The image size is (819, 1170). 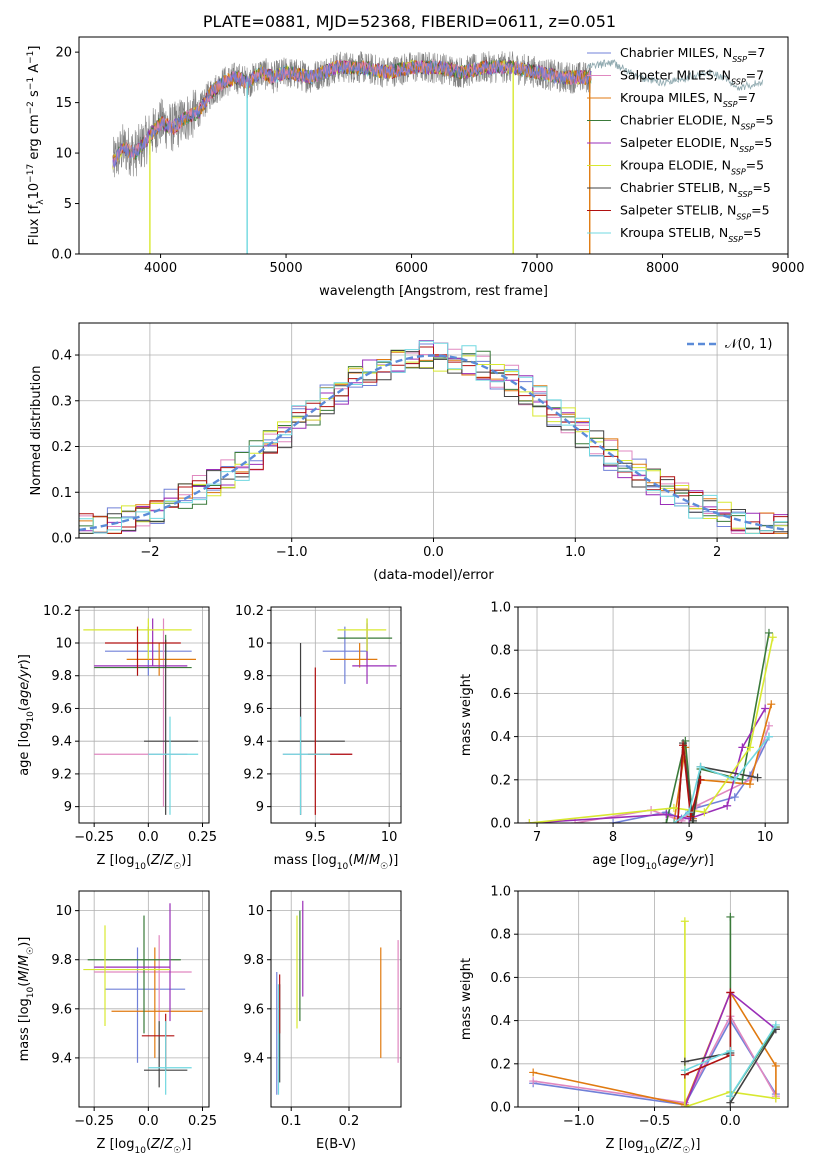 What do you see at coordinates (692, 54) in the screenshot?
I see `legend-label: Chabrier MILES, NSSP=7` at bounding box center [692, 54].